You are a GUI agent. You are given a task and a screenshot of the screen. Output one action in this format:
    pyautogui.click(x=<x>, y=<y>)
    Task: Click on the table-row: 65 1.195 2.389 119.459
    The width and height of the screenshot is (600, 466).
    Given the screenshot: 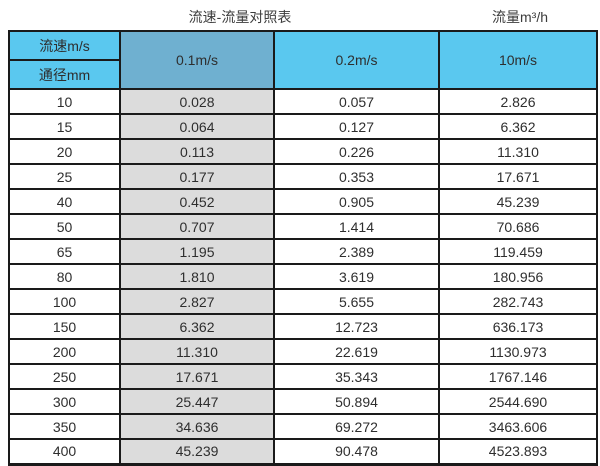 What is the action you would take?
    pyautogui.click(x=303, y=251)
    